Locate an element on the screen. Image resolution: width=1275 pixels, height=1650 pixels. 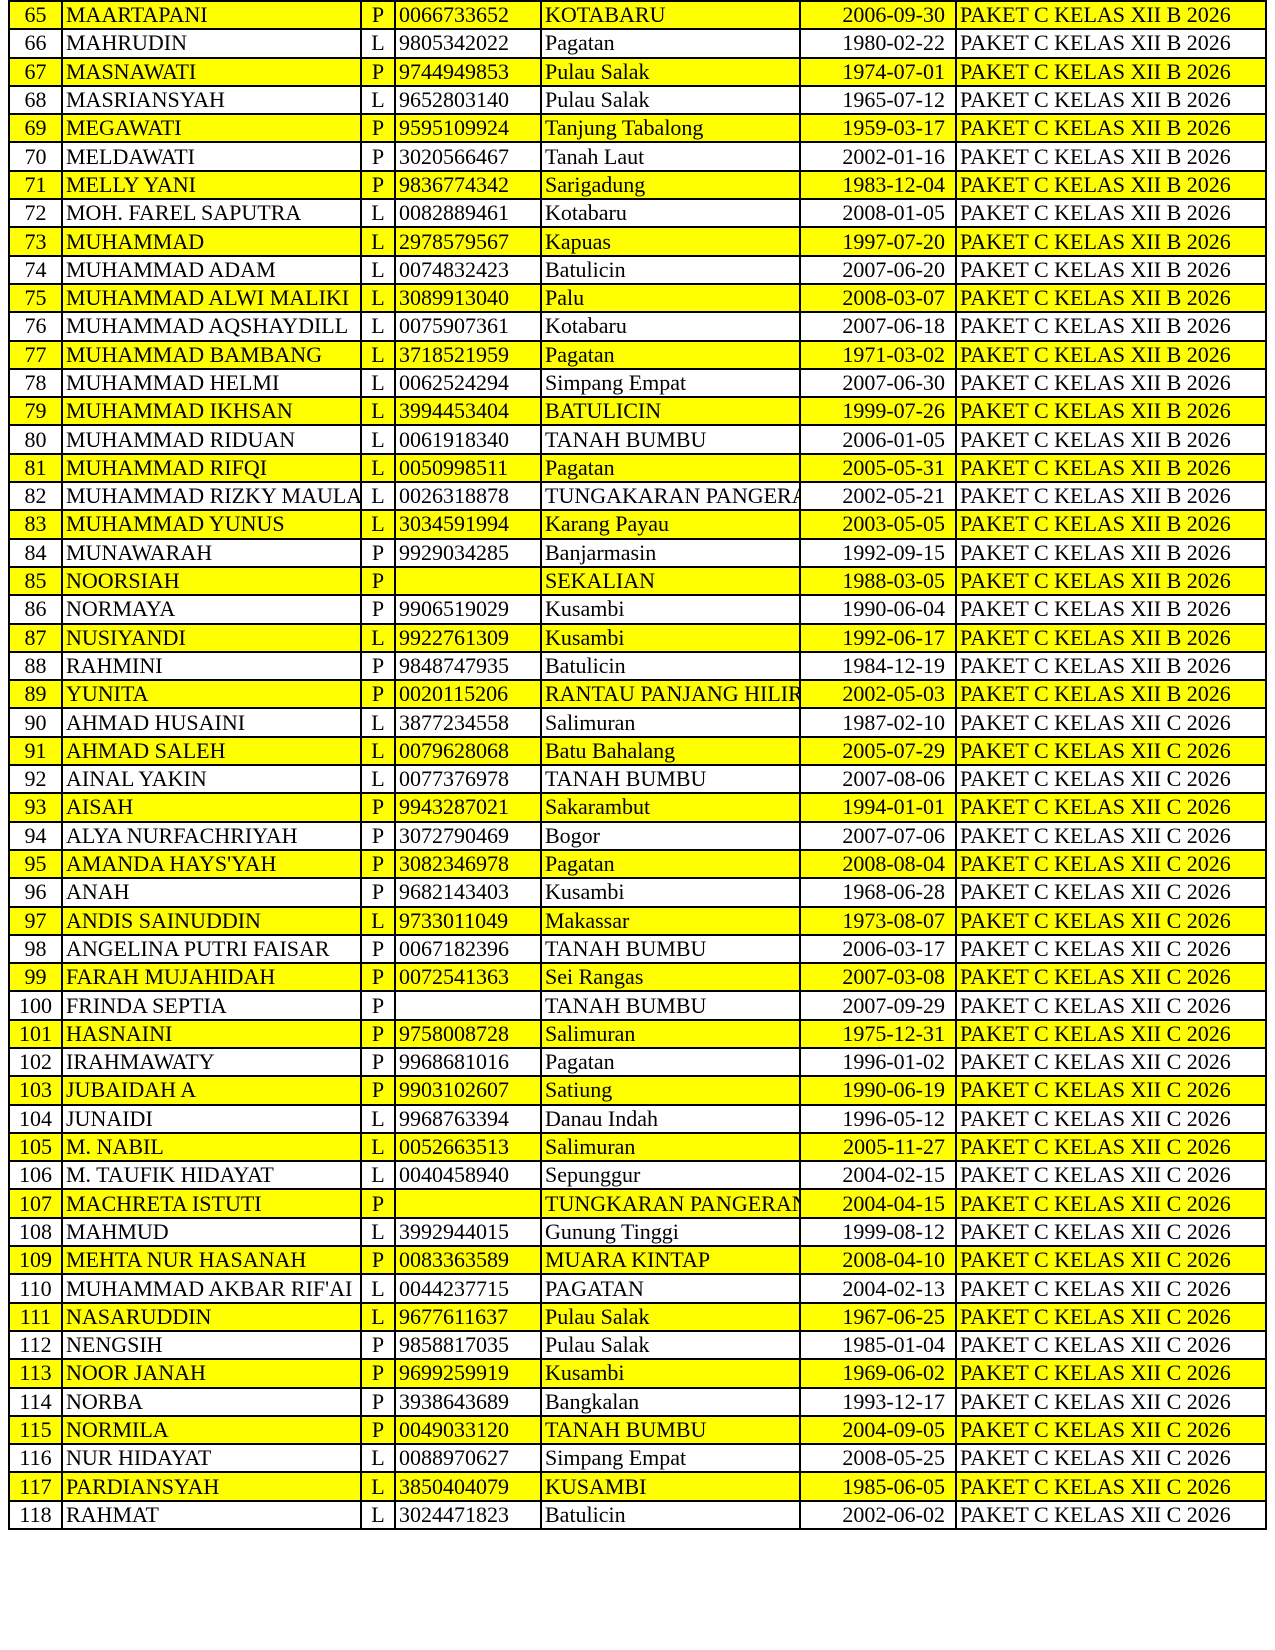
student-id-cell: 9943287021 is located at coordinates (468, 807).